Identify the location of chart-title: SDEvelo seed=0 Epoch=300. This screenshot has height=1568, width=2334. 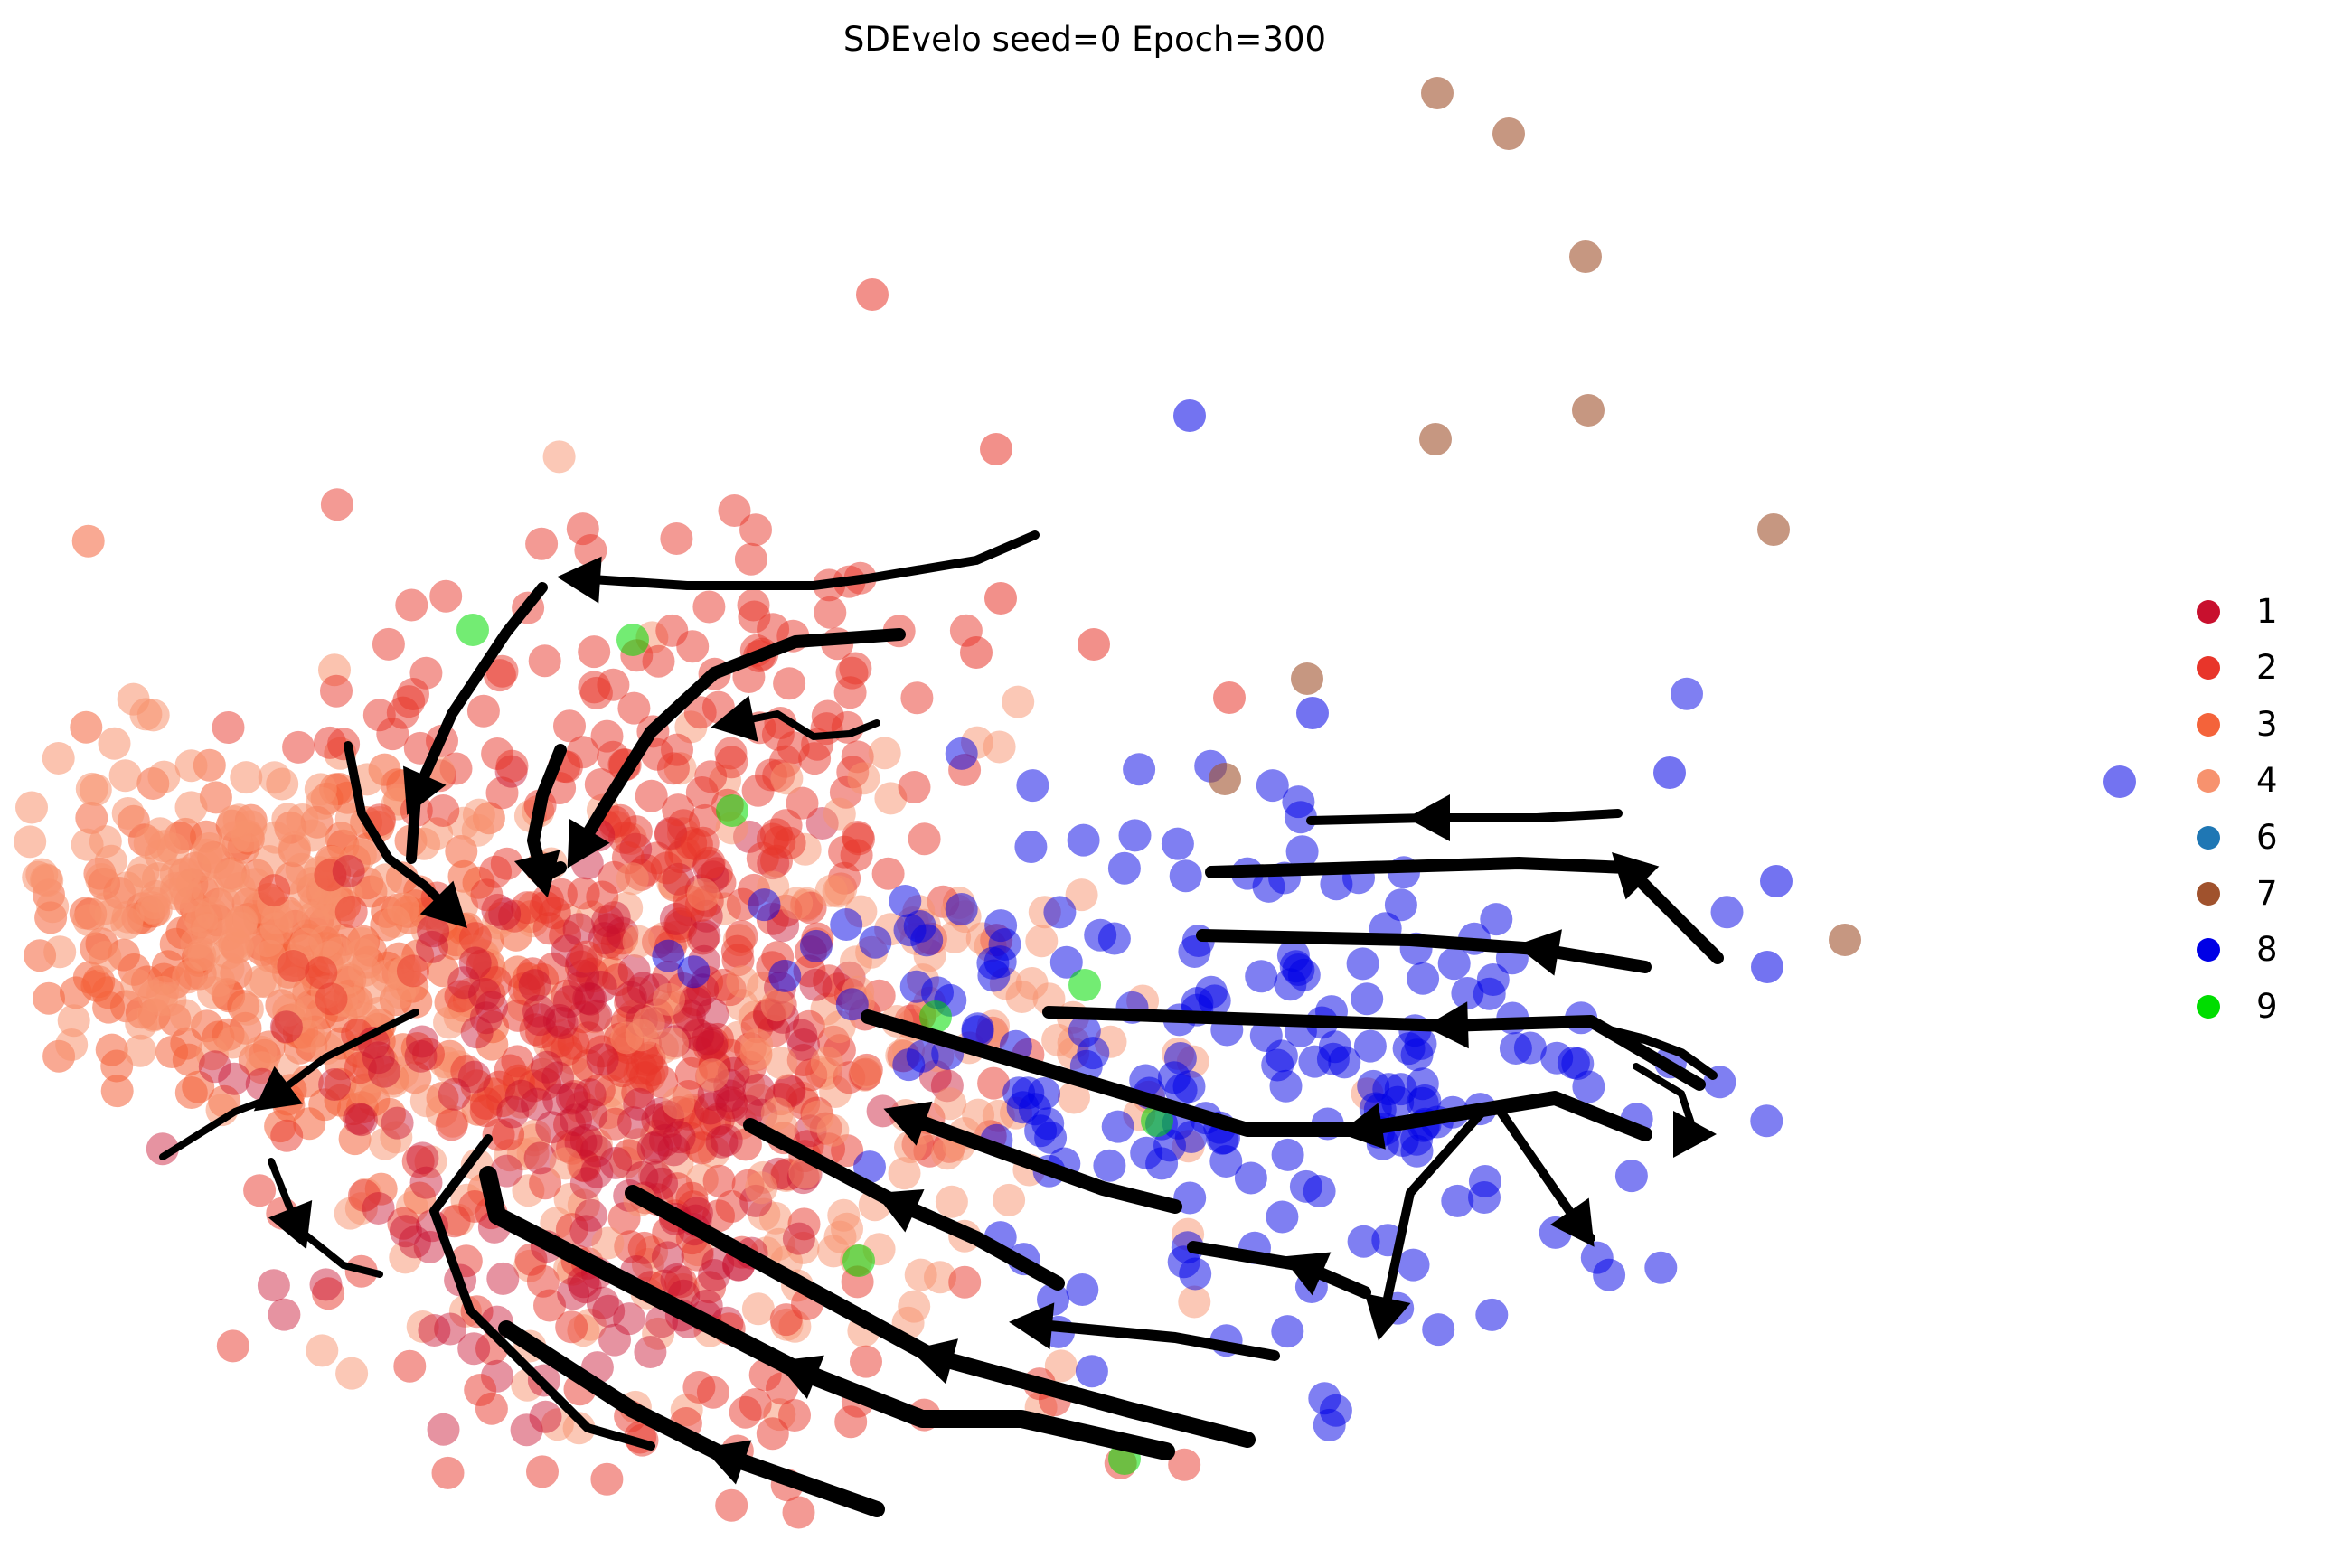
(1085, 39).